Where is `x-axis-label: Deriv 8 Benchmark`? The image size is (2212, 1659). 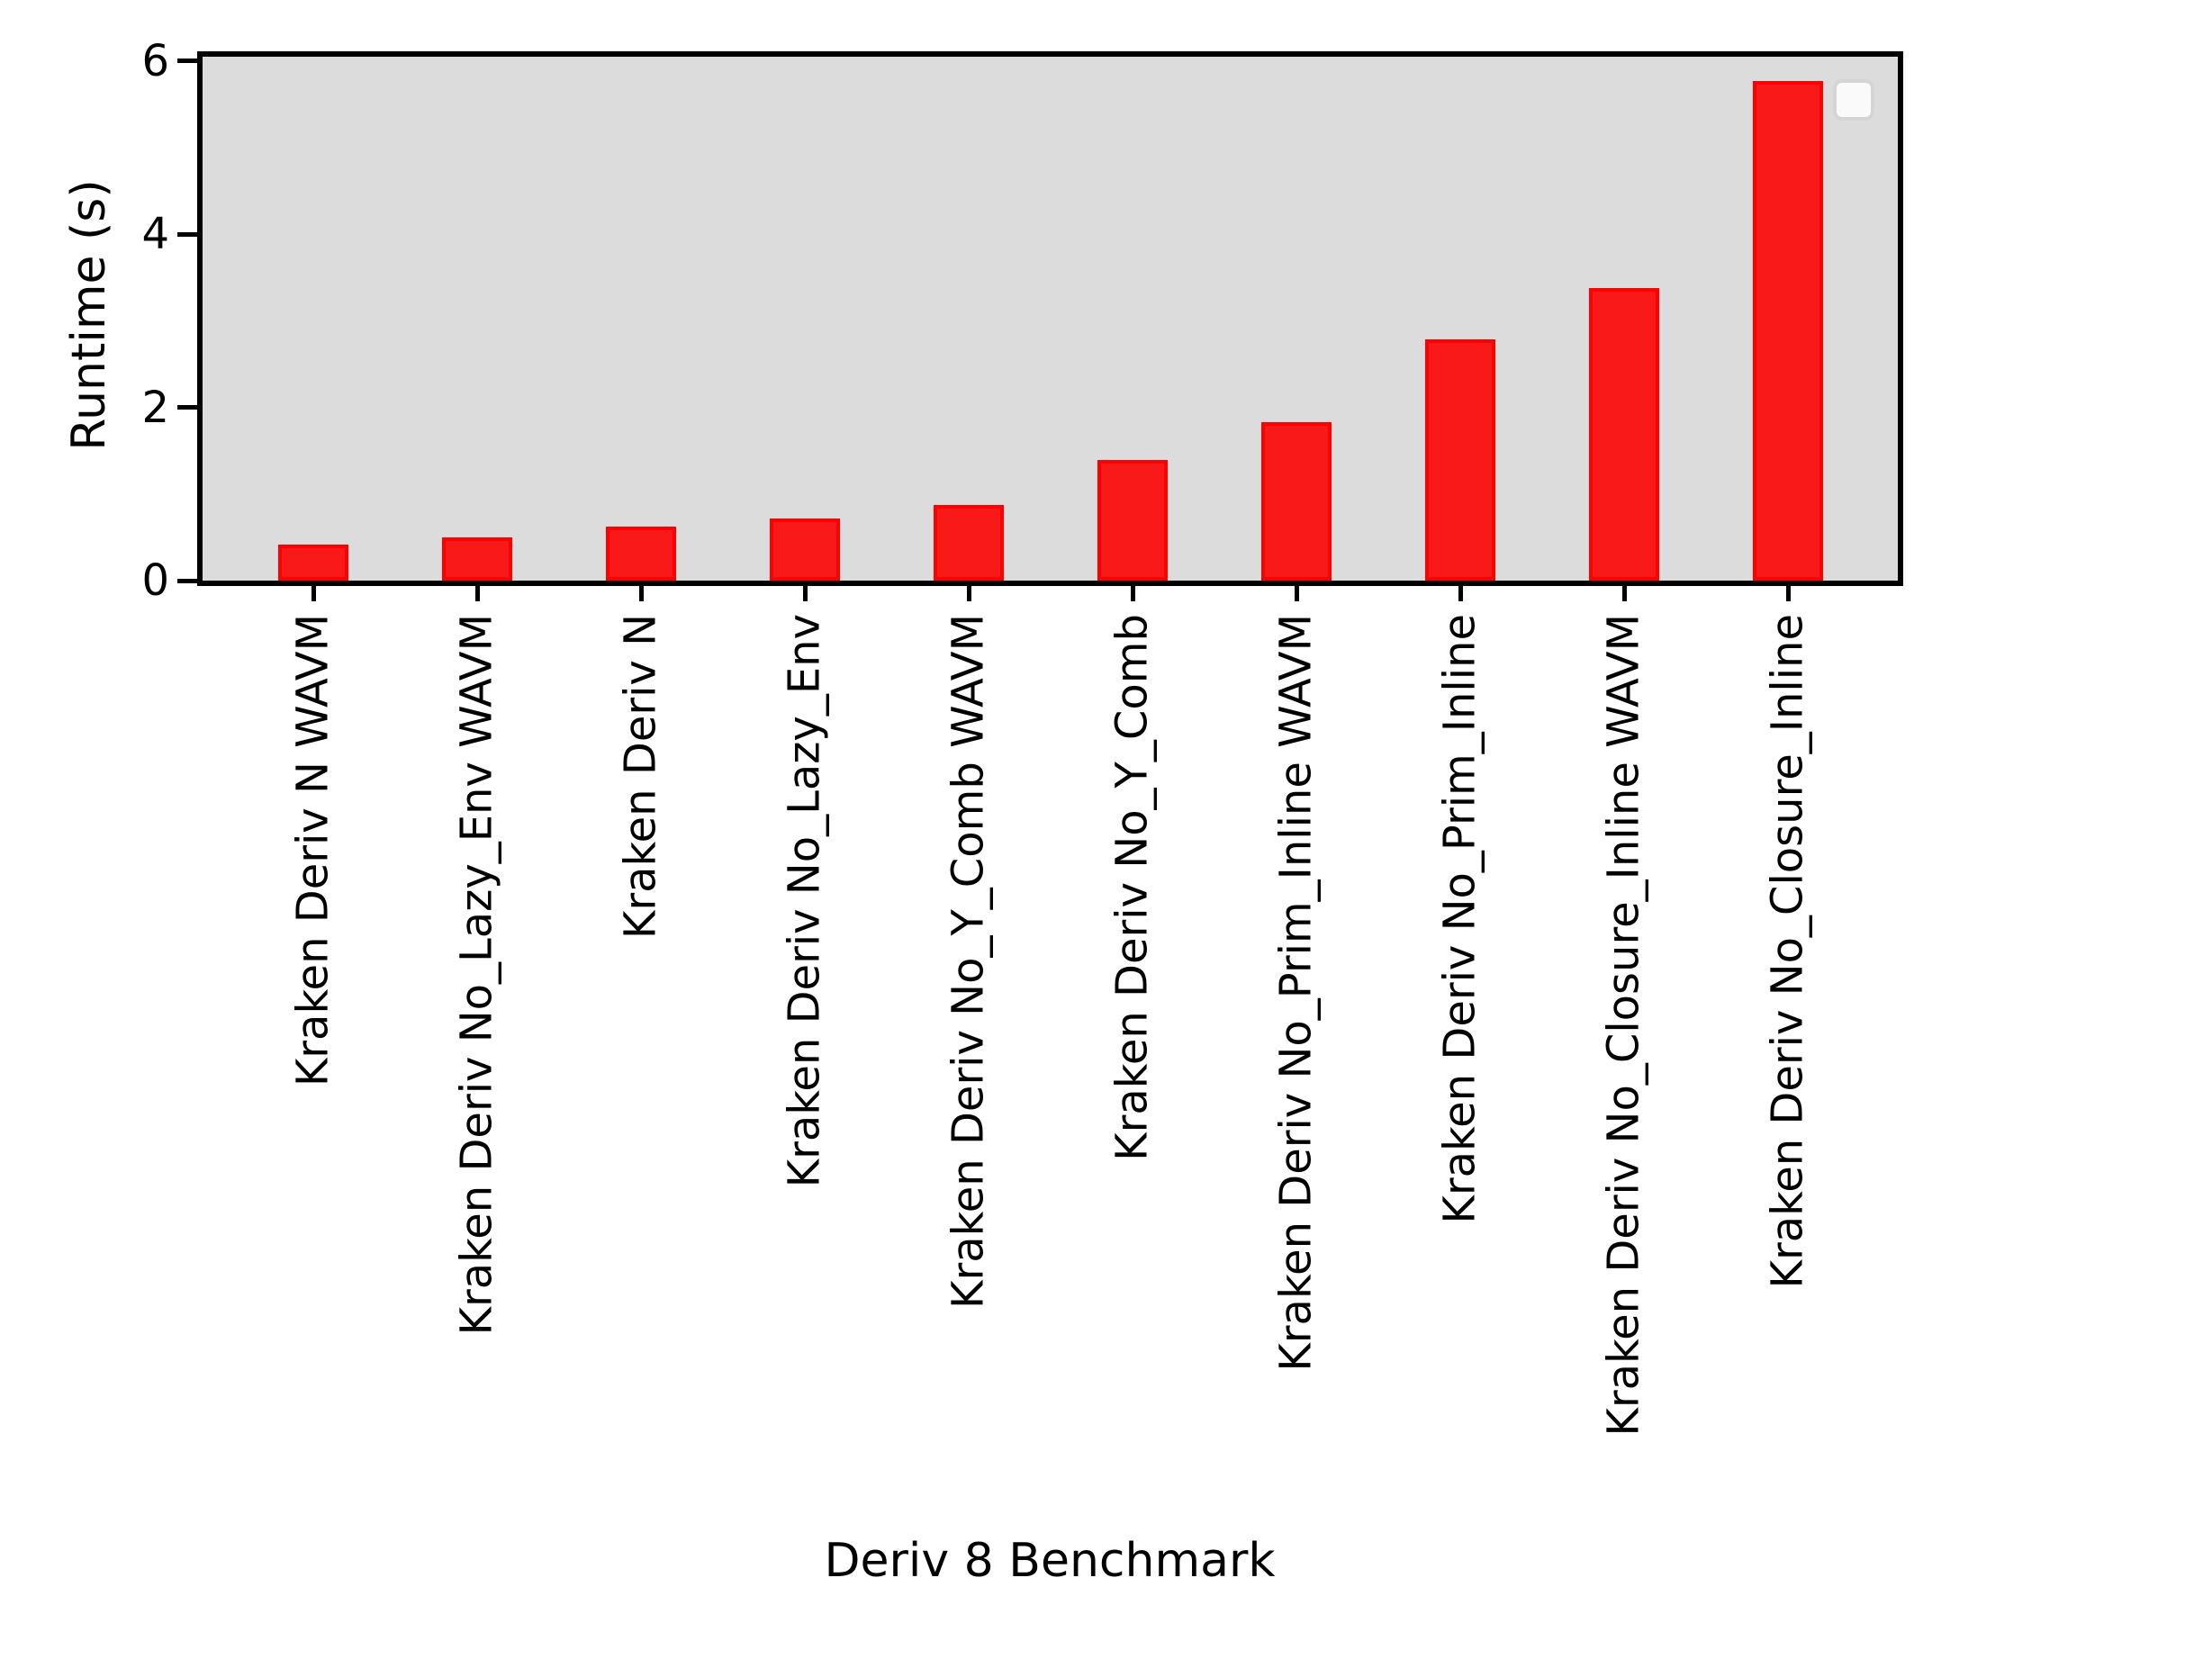 x-axis-label: Deriv 8 Benchmark is located at coordinates (1050, 1561).